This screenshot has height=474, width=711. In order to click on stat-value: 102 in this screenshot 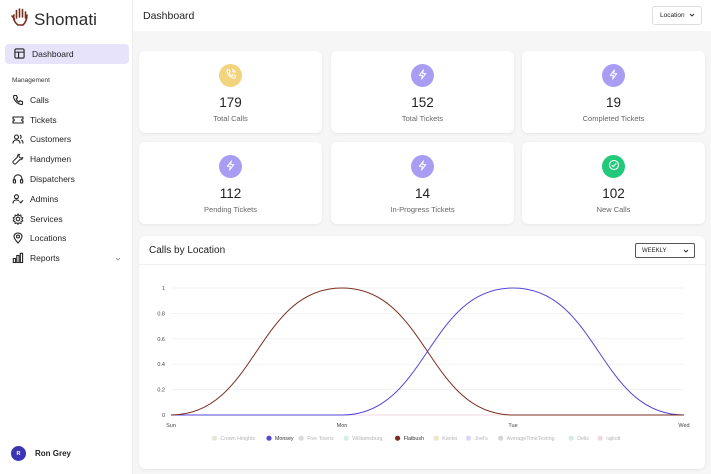, I will do `click(613, 193)`.